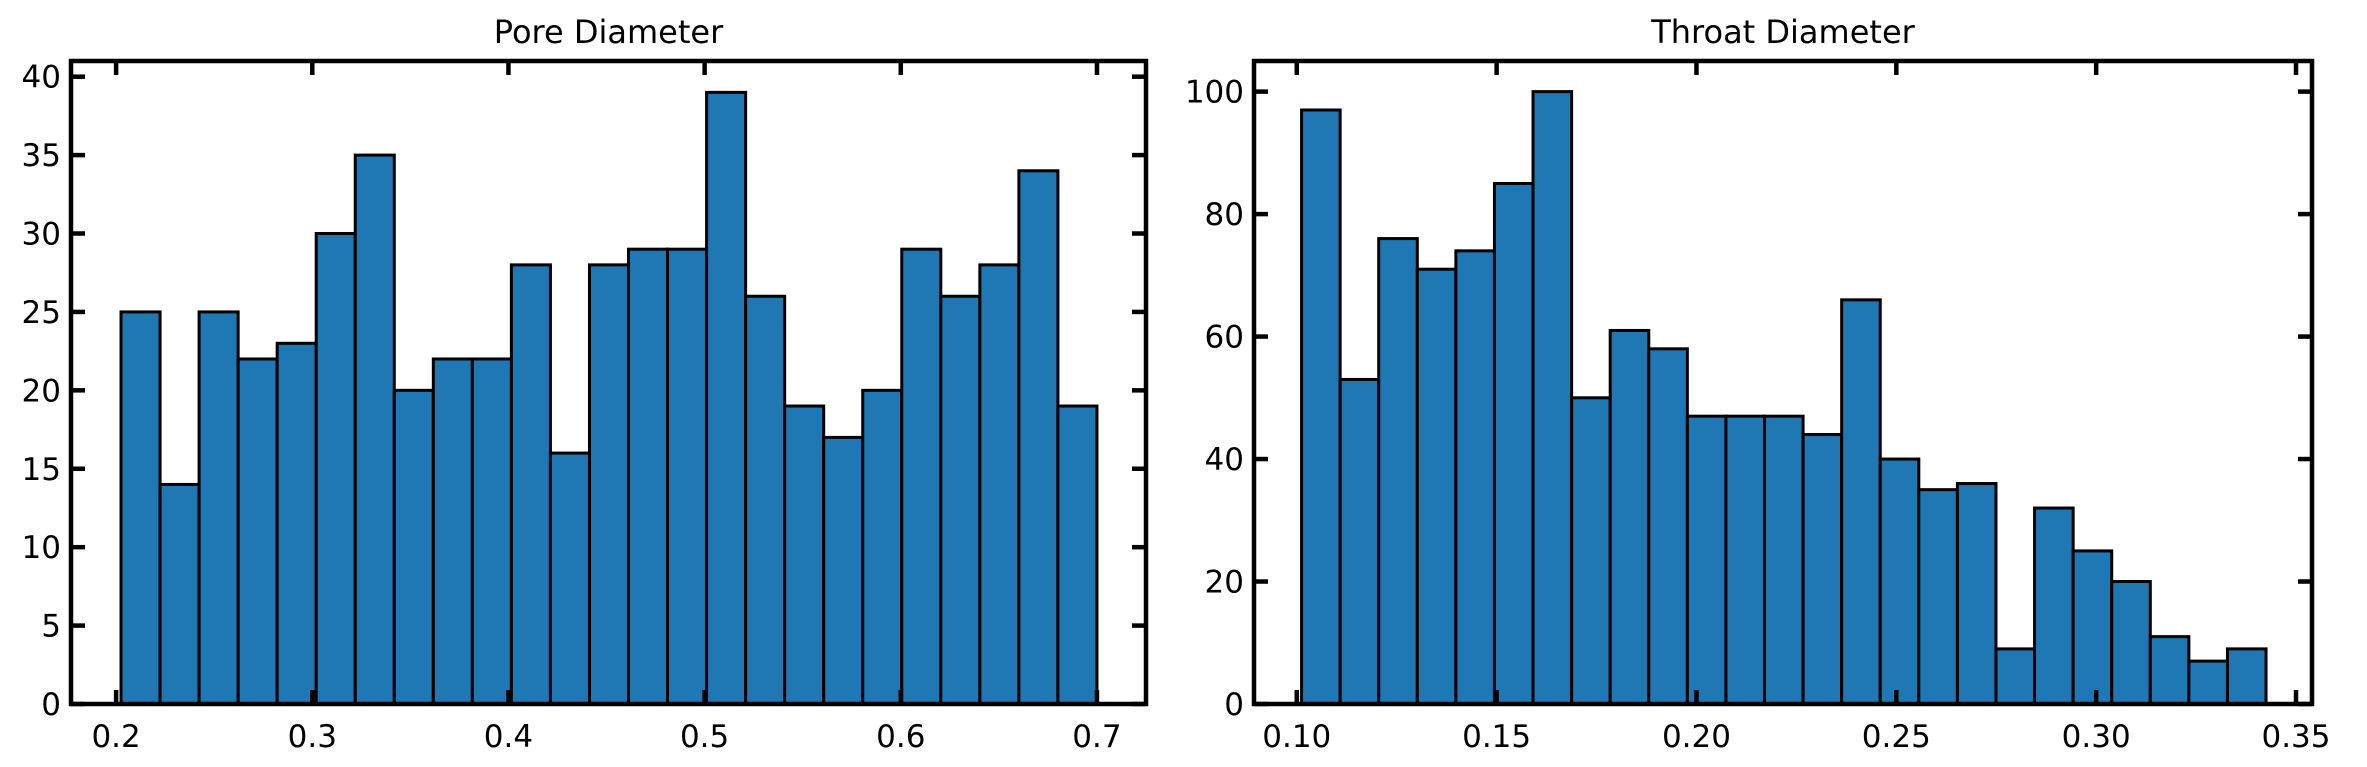 The image size is (2367, 767). Describe the element at coordinates (1224, 338) in the screenshot. I see `y-tick-label: 60` at that location.